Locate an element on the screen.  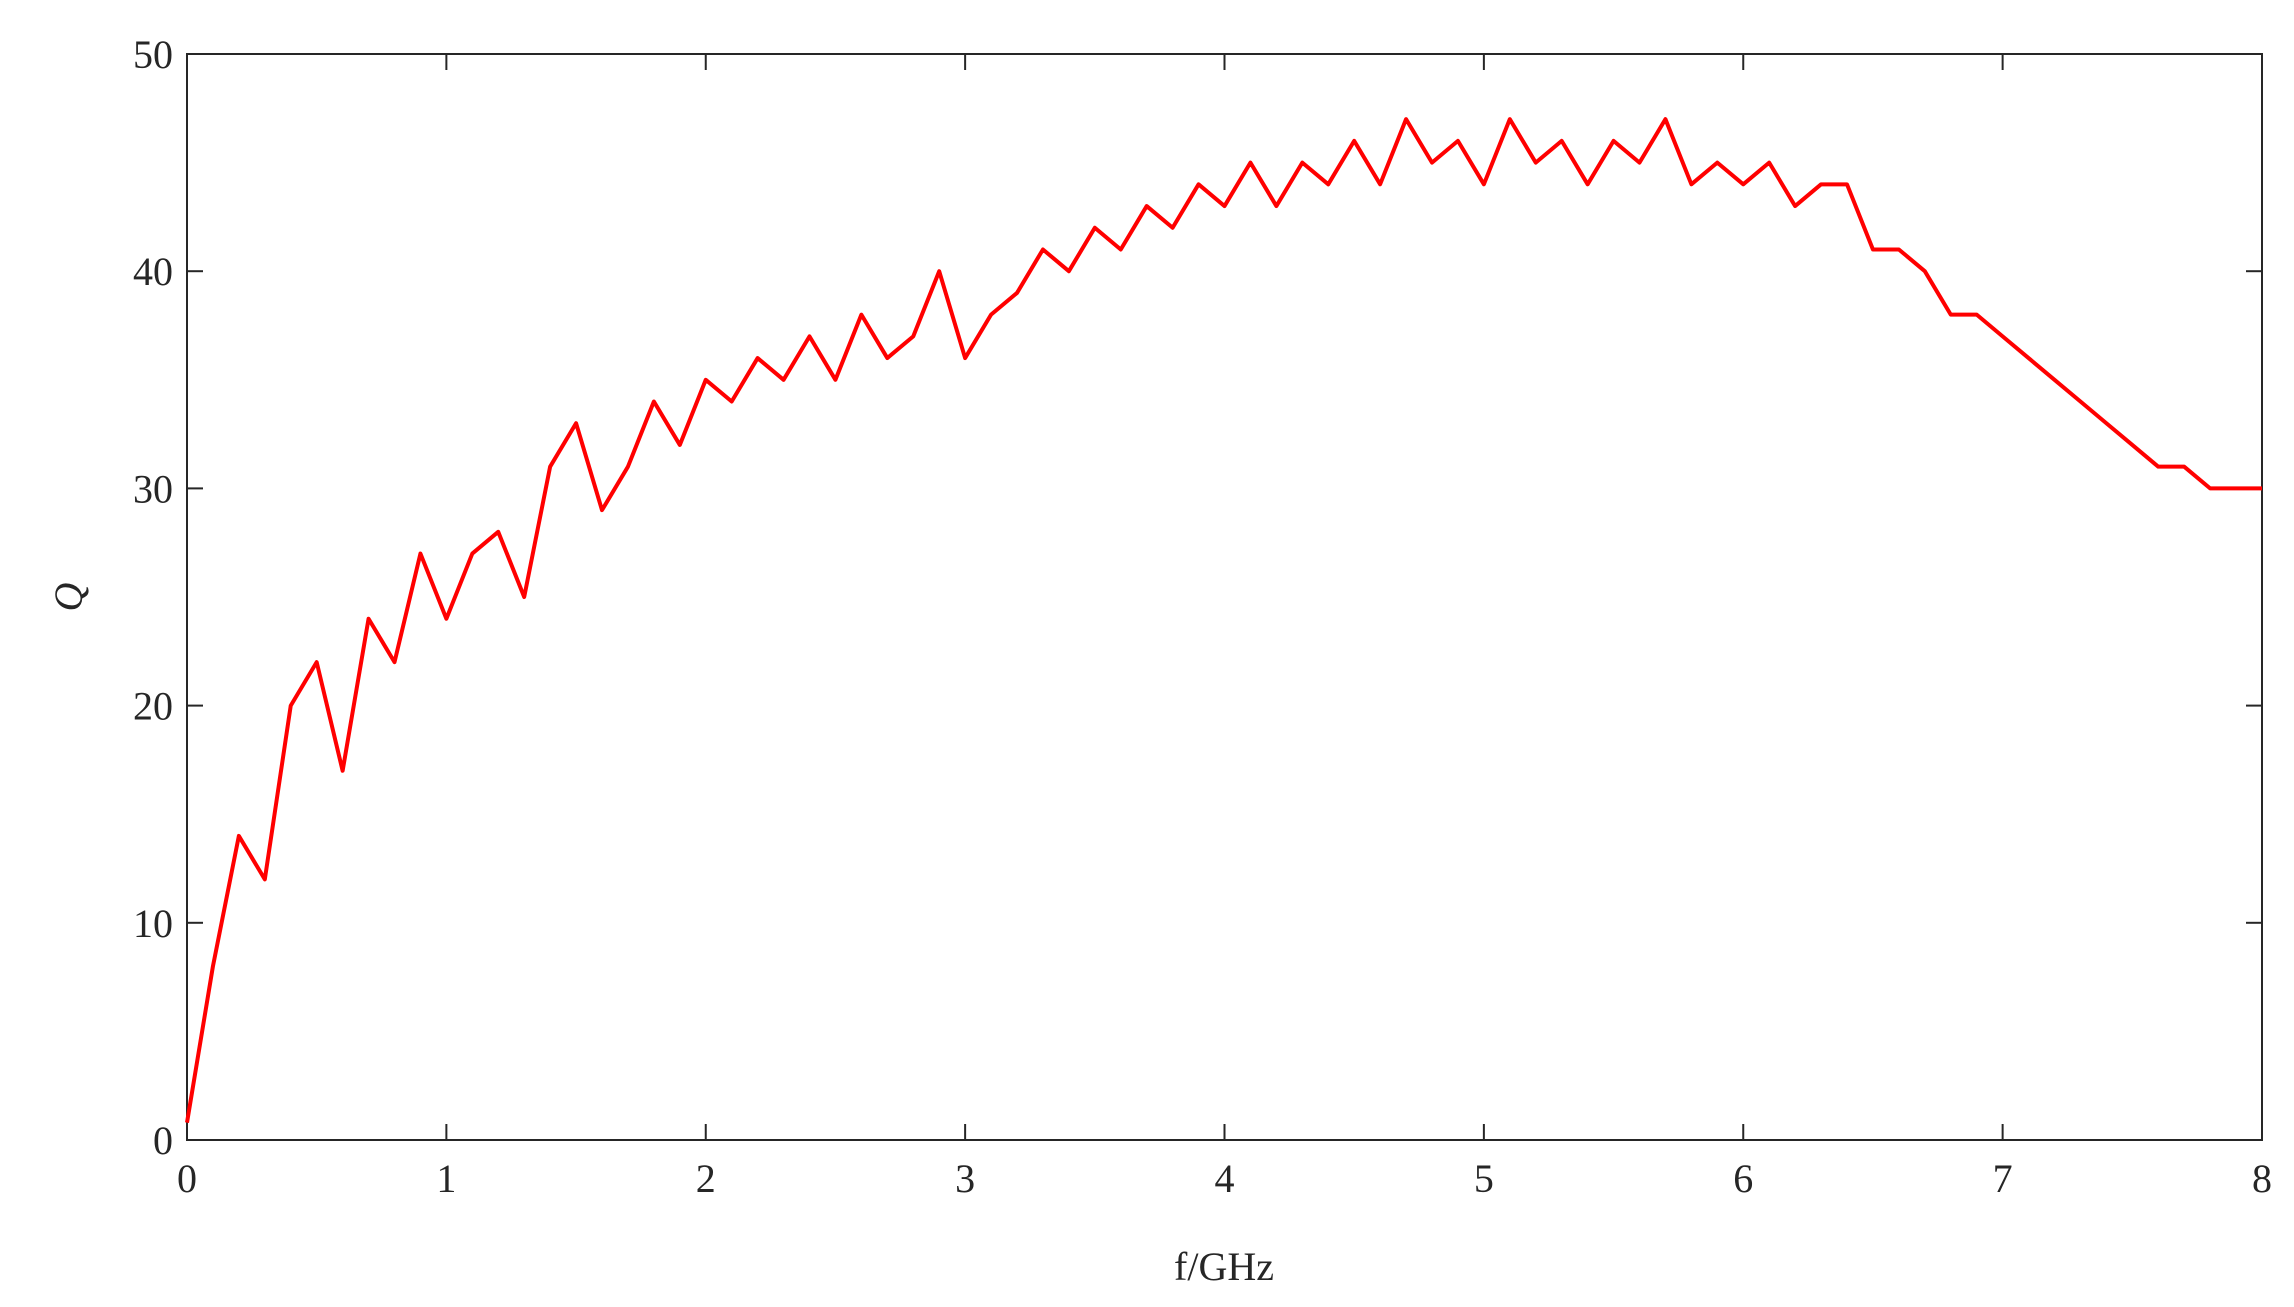
y-tick-label: 50 is located at coordinates (153, 54).